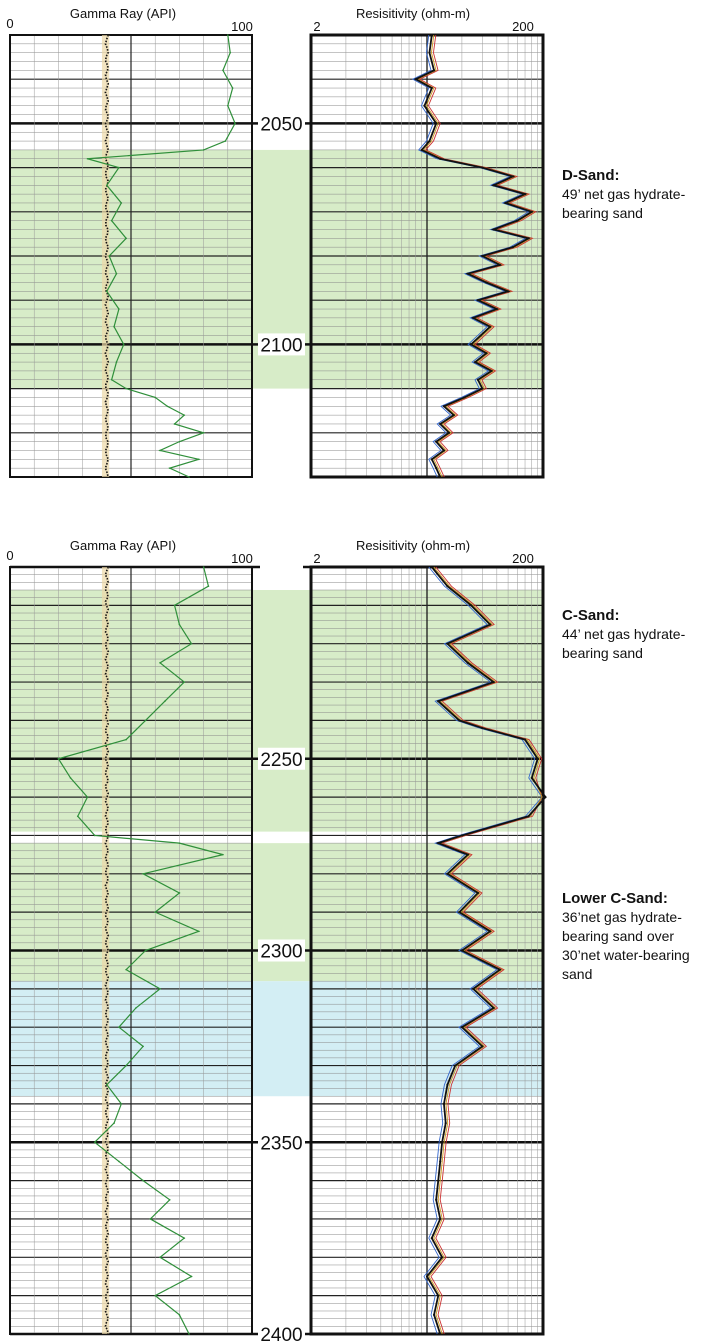  Describe the element at coordinates (131, 256) in the screenshot. I see `gamma-track-border` at that location.